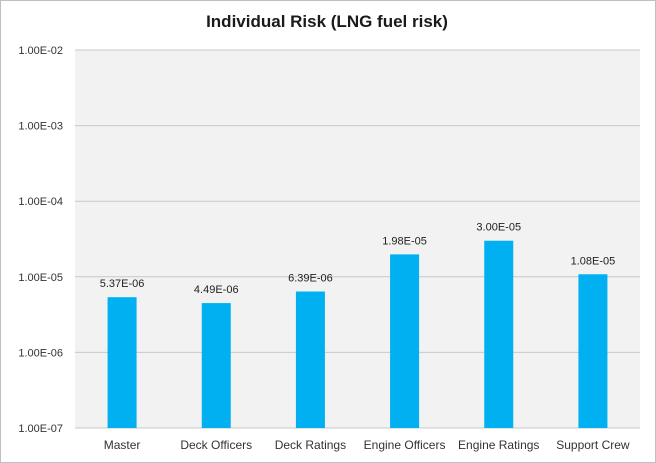 This screenshot has width=656, height=463. Describe the element at coordinates (310, 445) in the screenshot. I see `x-tick-label: Deck Ratings` at that location.